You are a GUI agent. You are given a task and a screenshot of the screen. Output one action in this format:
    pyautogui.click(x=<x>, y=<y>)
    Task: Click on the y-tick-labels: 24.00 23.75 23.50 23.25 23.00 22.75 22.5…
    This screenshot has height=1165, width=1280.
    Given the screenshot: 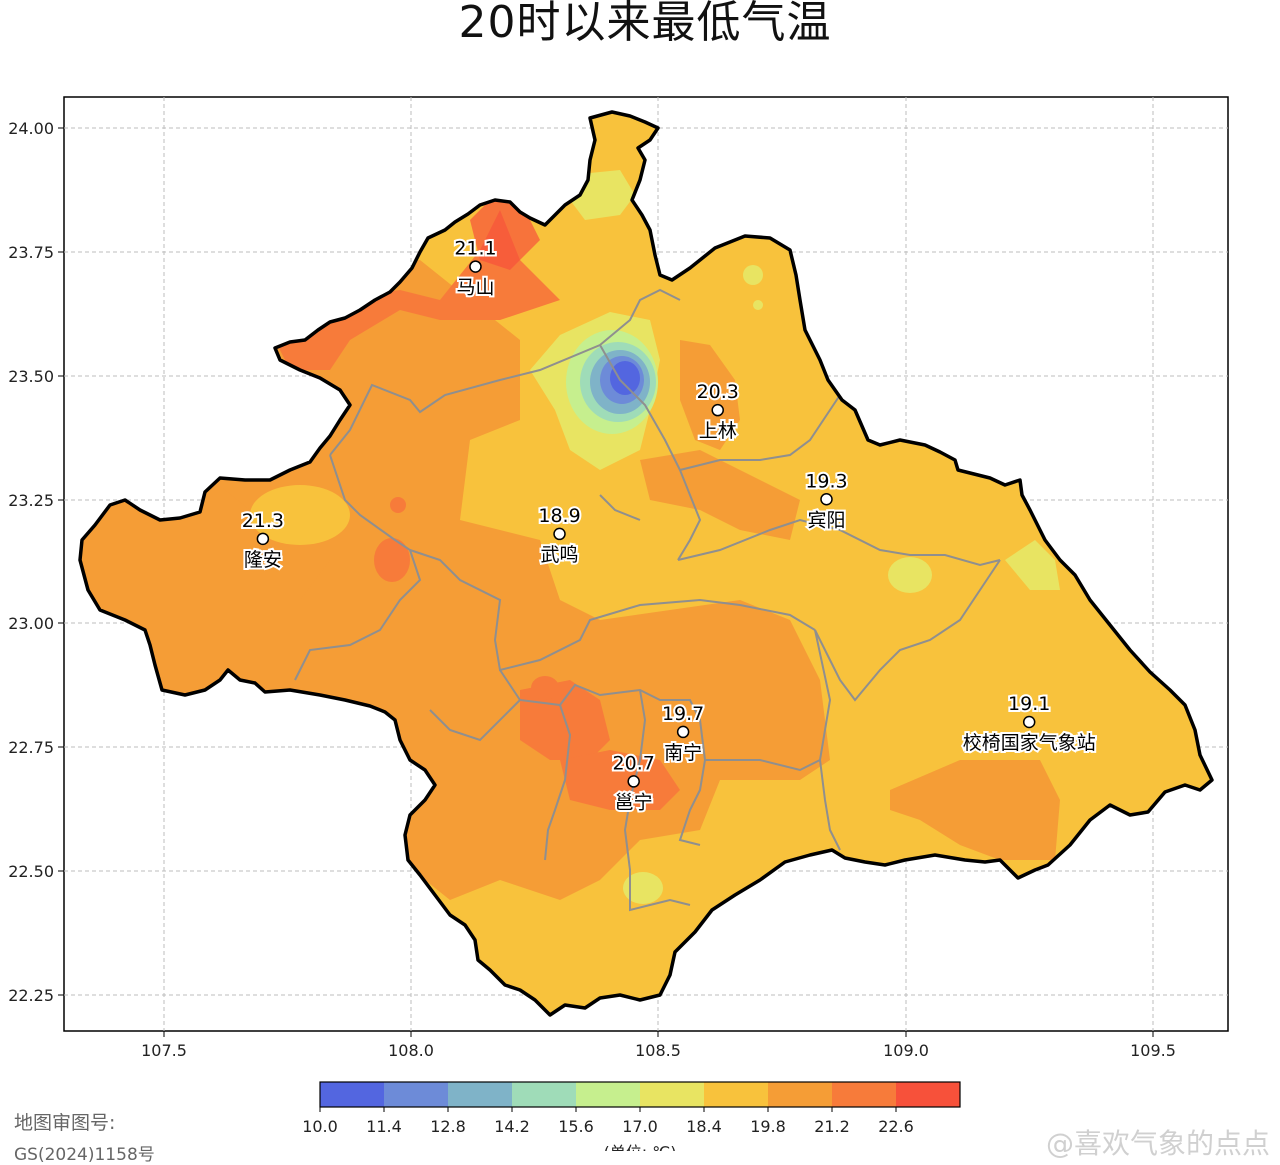 What is the action you would take?
    pyautogui.click(x=31, y=562)
    